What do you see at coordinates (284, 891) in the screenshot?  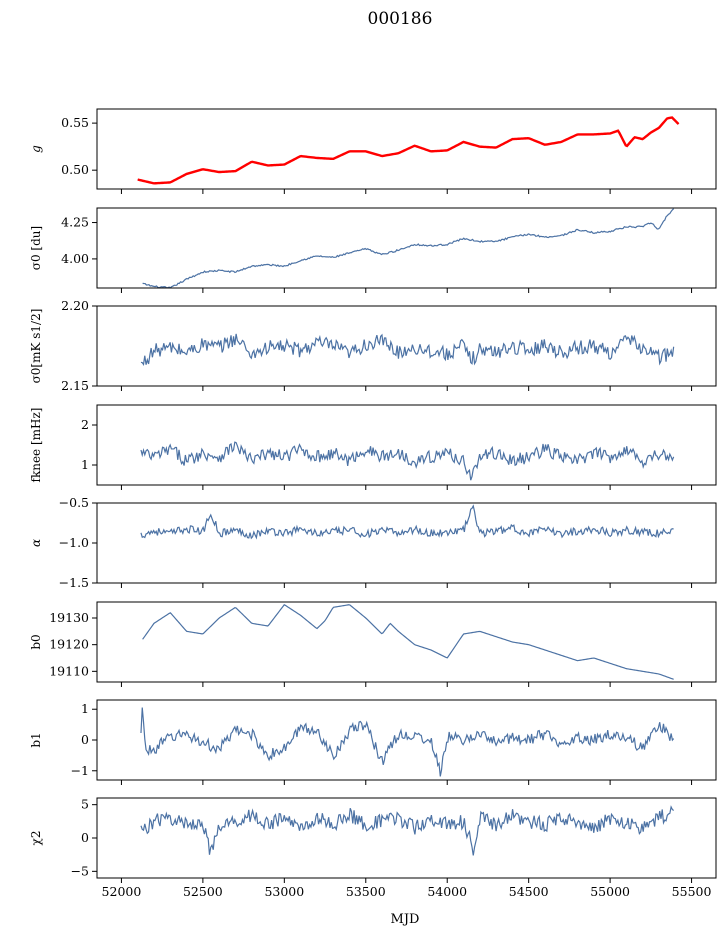 I see `x-tick-label: 53000` at bounding box center [284, 891].